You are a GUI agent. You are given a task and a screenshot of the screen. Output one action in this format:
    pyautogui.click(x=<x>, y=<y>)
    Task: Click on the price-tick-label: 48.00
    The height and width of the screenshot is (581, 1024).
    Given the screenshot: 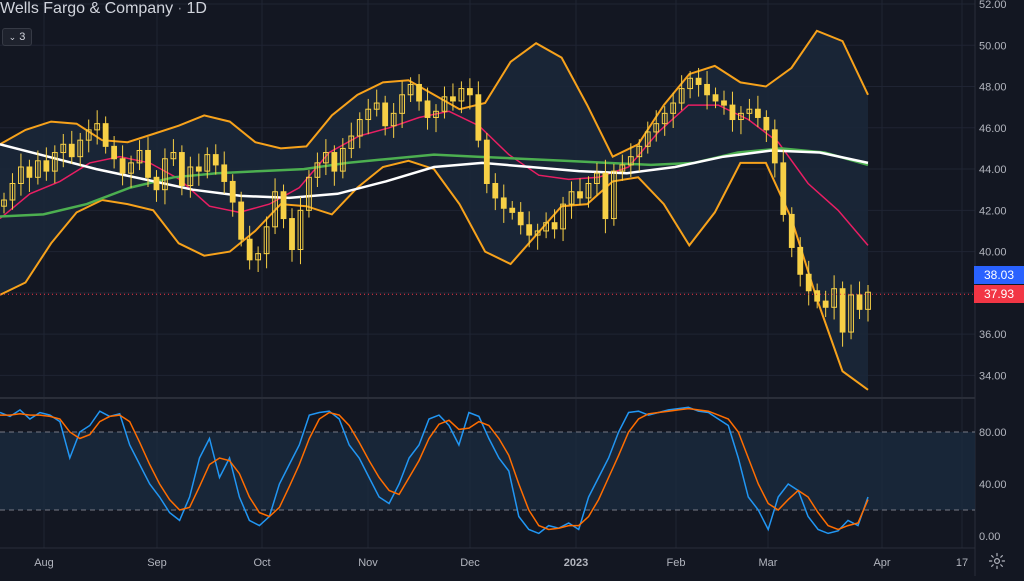 What is the action you would take?
    pyautogui.click(x=993, y=88)
    